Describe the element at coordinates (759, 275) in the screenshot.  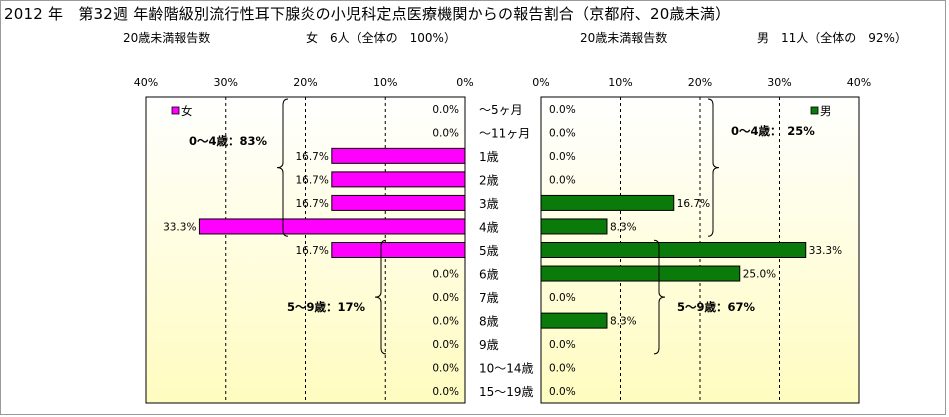
I see `male-value-label: 25.0%` at that location.